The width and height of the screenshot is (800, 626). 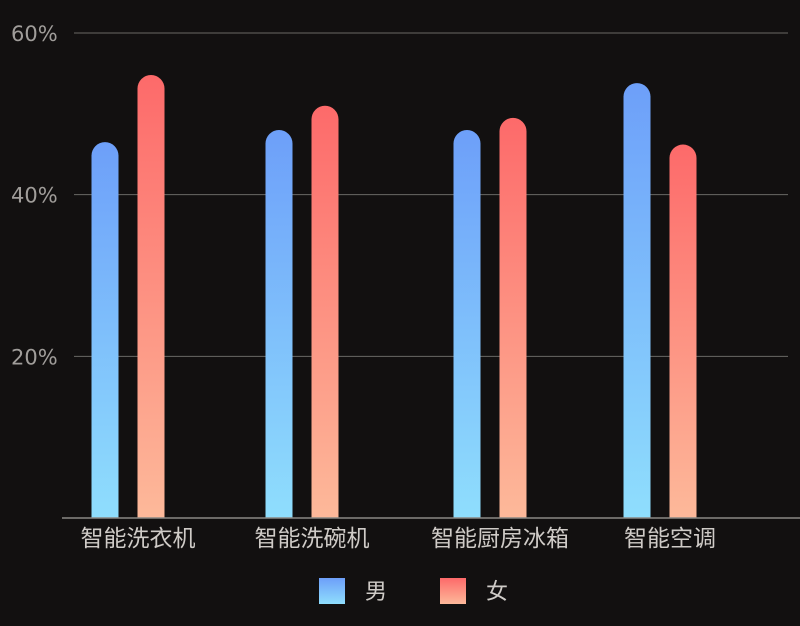 What do you see at coordinates (376, 592) in the screenshot?
I see `legend-male-label: 男` at bounding box center [376, 592].